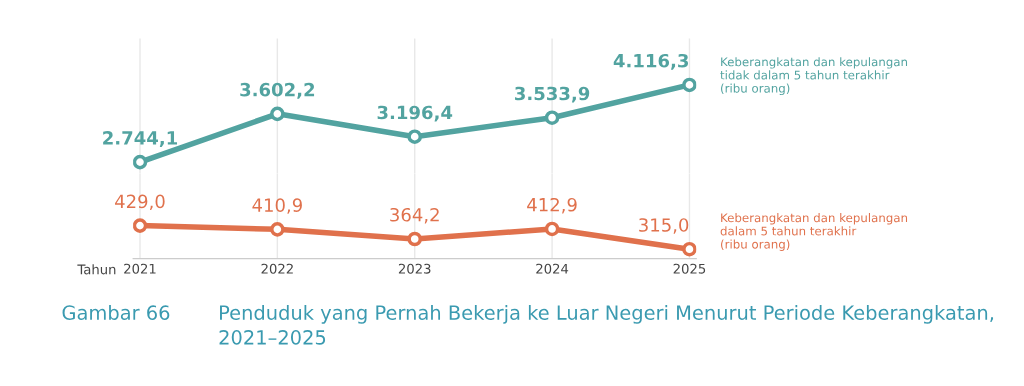  I want to click on x-tick-label: 2021, so click(140, 268).